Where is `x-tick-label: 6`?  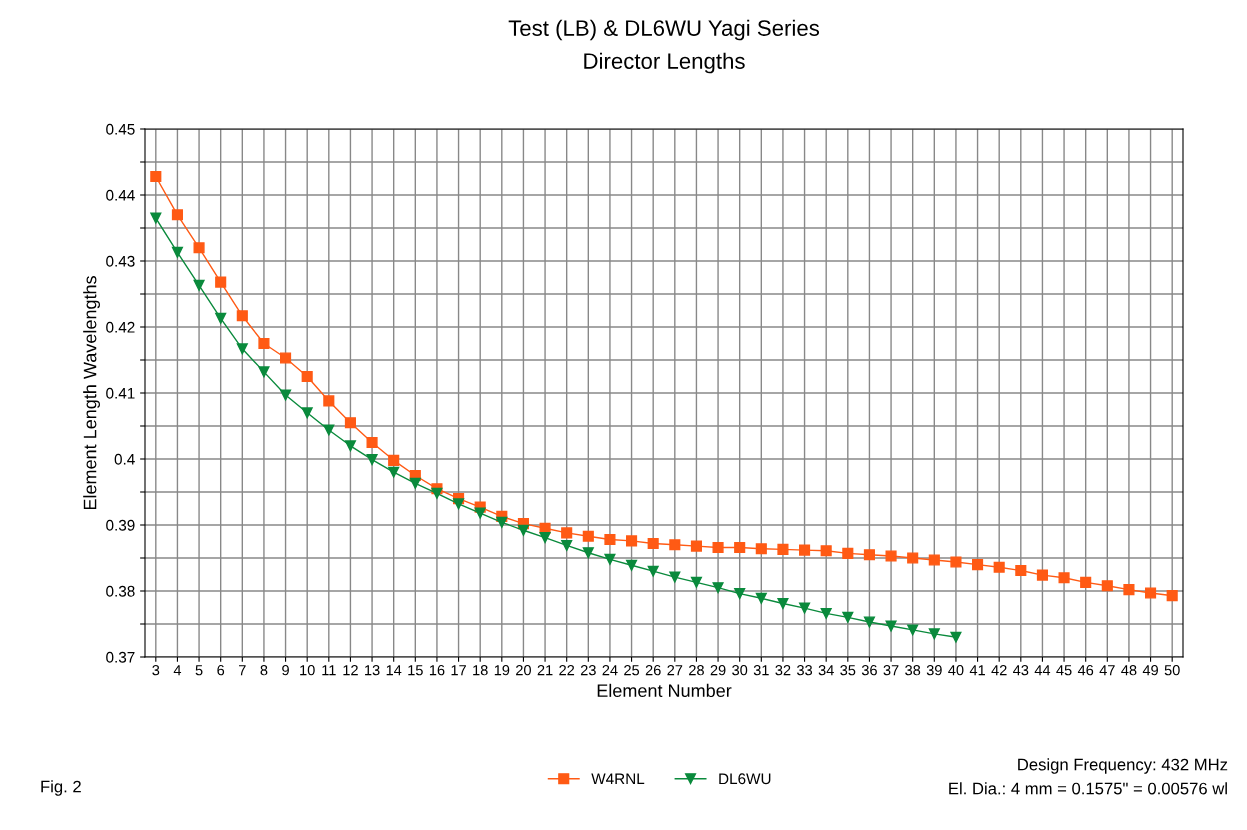
x-tick-label: 6 is located at coordinates (221, 670).